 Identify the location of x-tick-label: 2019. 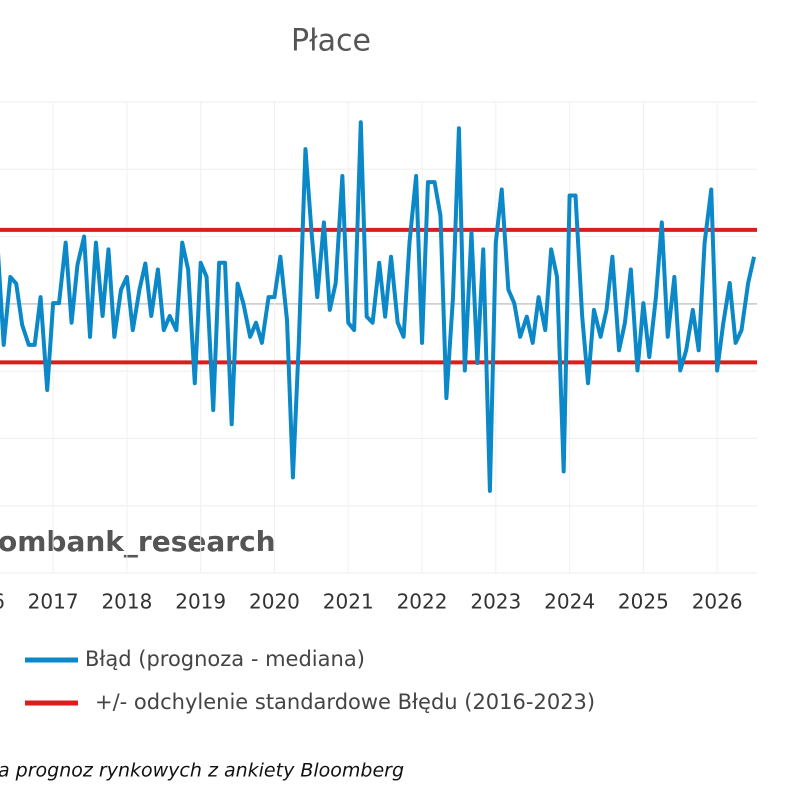
(200, 602).